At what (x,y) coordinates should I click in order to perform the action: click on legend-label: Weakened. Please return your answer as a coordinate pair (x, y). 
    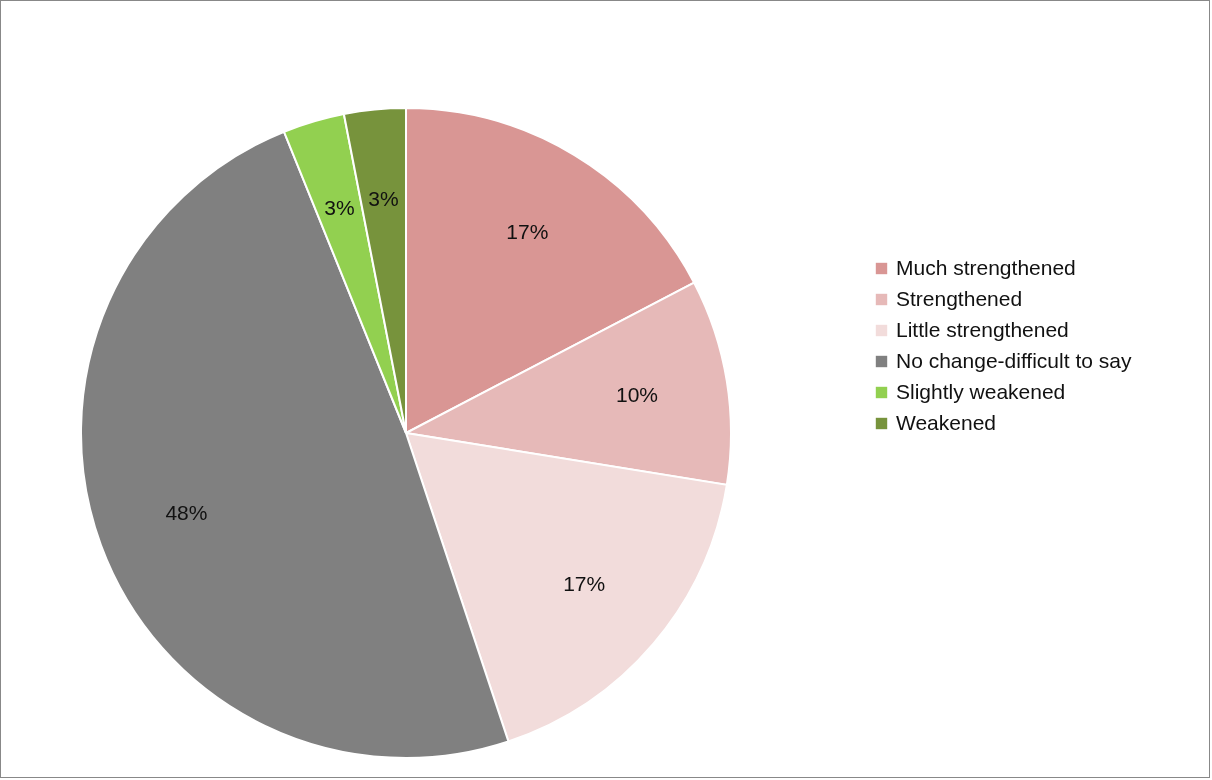
    Looking at the image, I should click on (946, 422).